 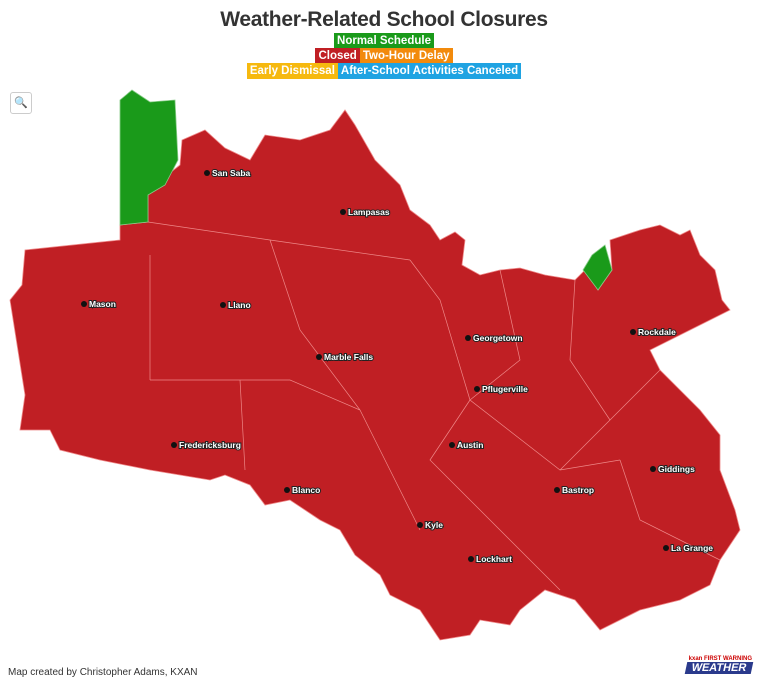 I want to click on map-title: Weather-Related School Closures, so click(x=384, y=19).